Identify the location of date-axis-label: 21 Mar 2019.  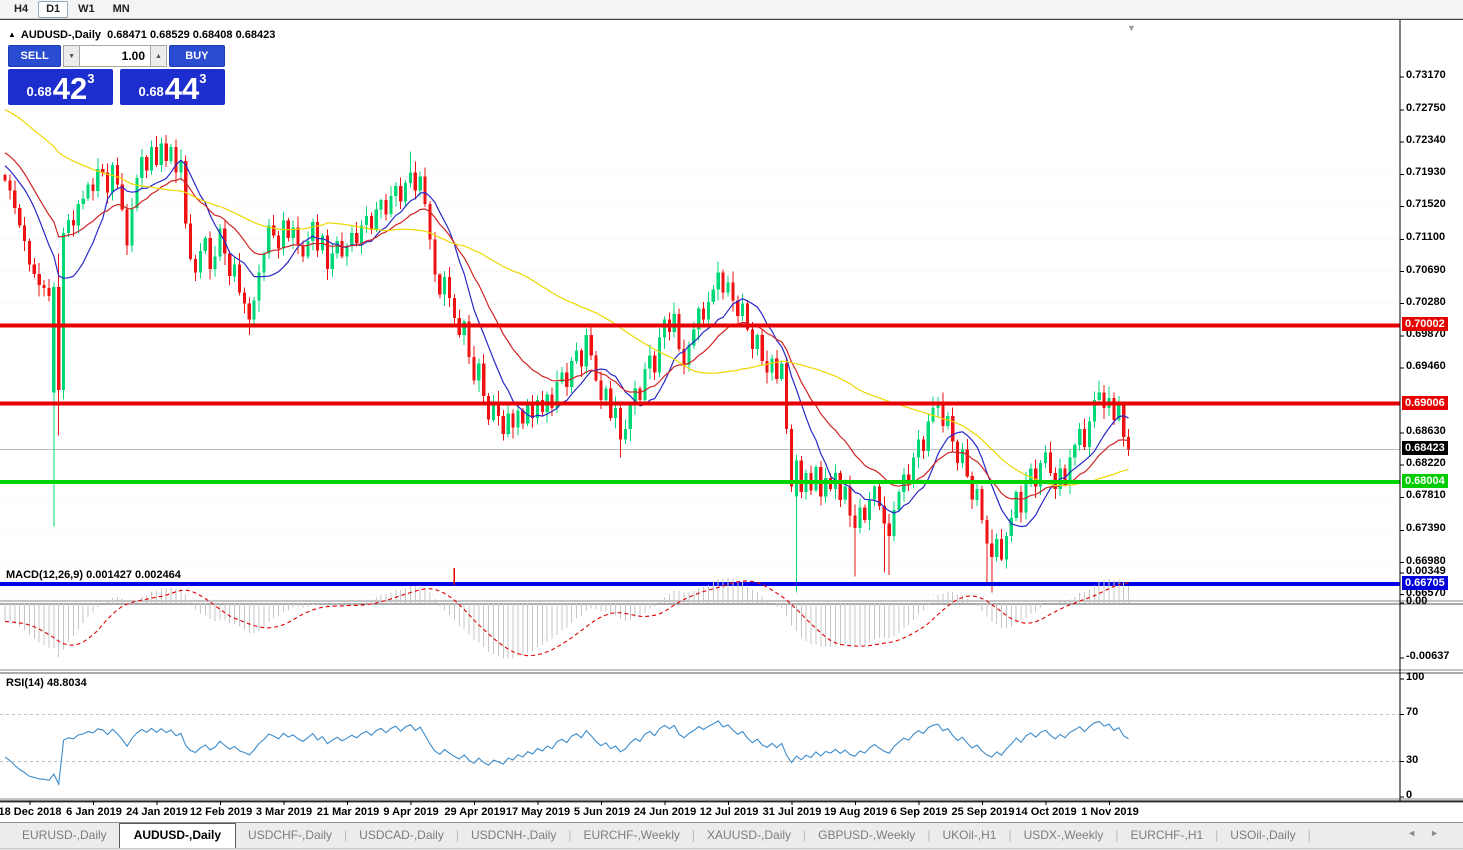
(348, 812).